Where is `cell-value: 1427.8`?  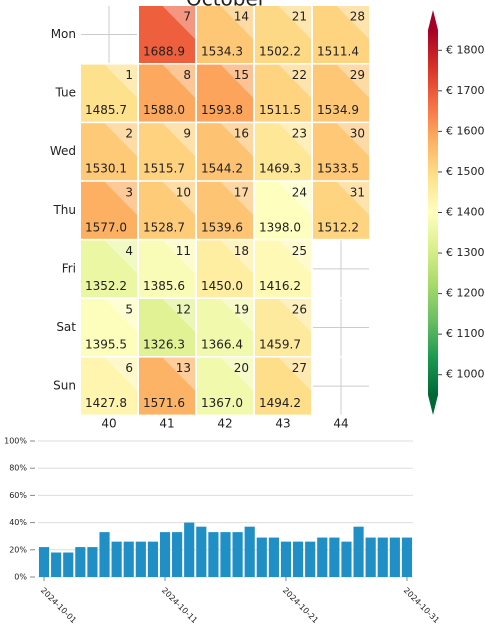
cell-value: 1427.8 is located at coordinates (106, 403).